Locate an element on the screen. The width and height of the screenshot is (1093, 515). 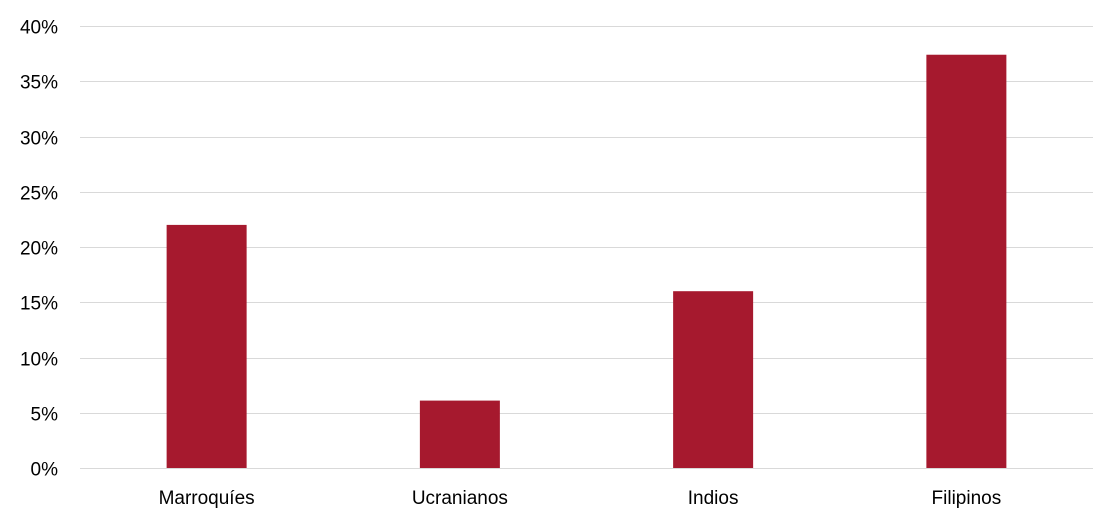
y-tick-label: 5% is located at coordinates (45, 415).